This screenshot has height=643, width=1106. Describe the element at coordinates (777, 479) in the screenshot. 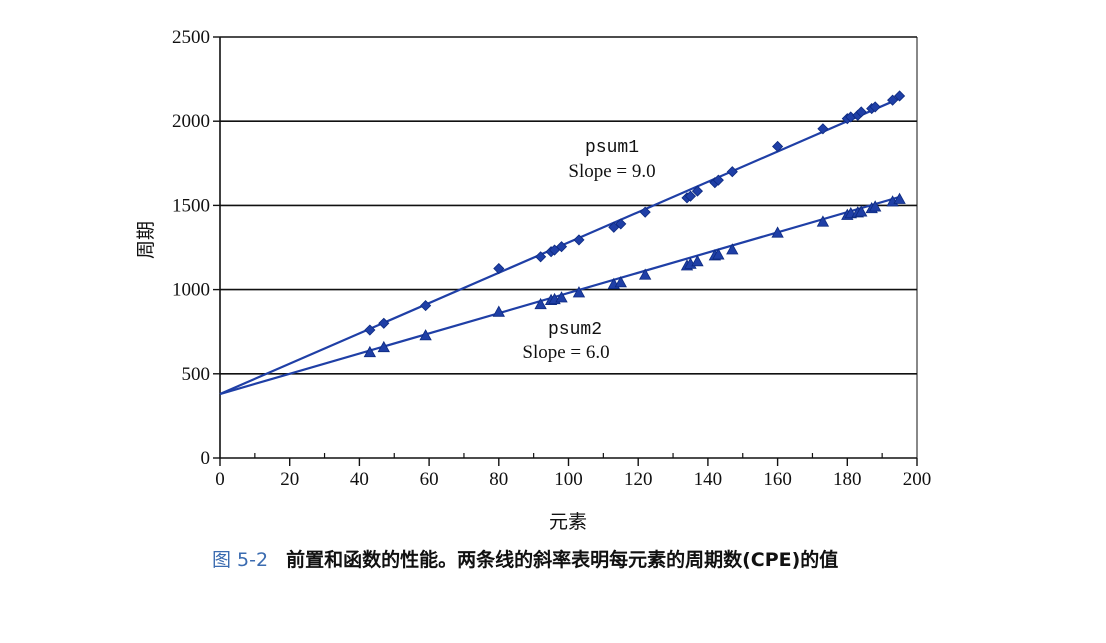

I see `x-tick-label-160: 160` at that location.